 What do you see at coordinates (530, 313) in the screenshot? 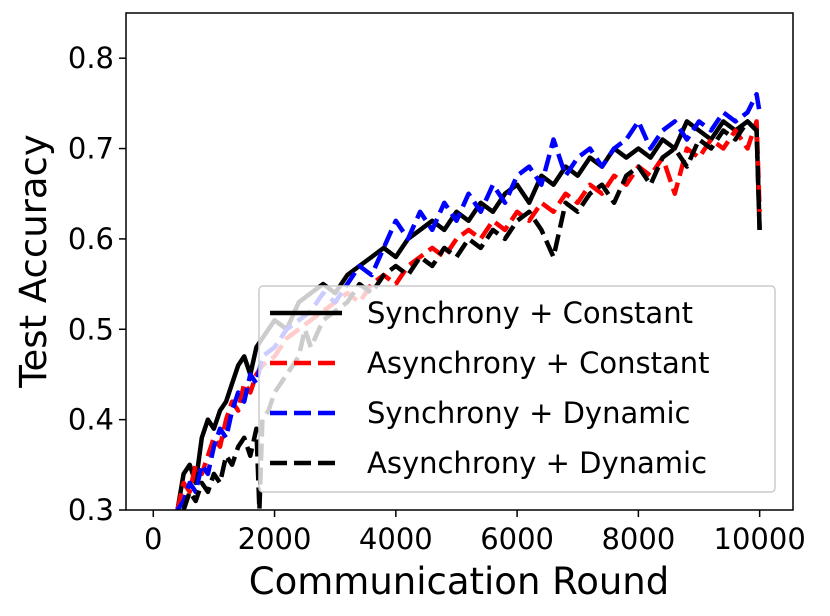
I see `legend-label-1: Synchrony + Constant` at bounding box center [530, 313].